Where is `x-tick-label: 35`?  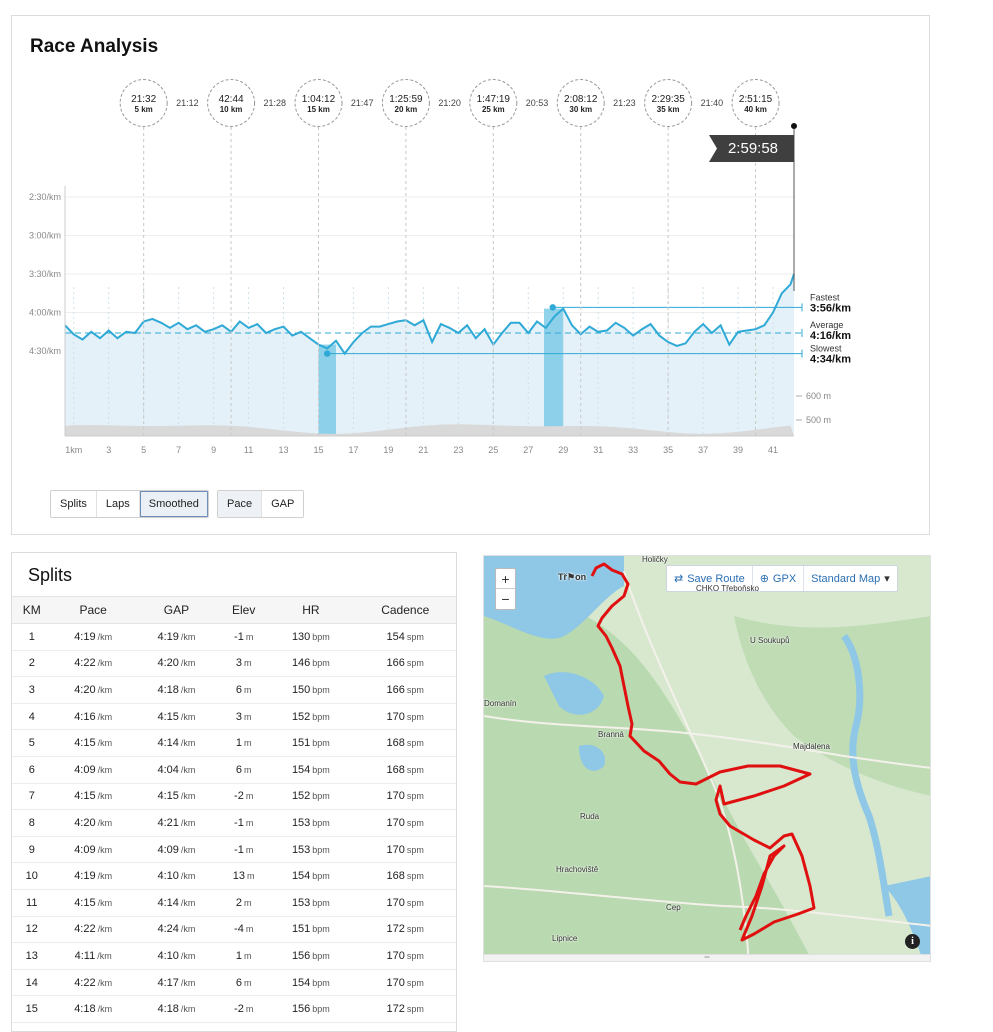
x-tick-label: 35 is located at coordinates (668, 450).